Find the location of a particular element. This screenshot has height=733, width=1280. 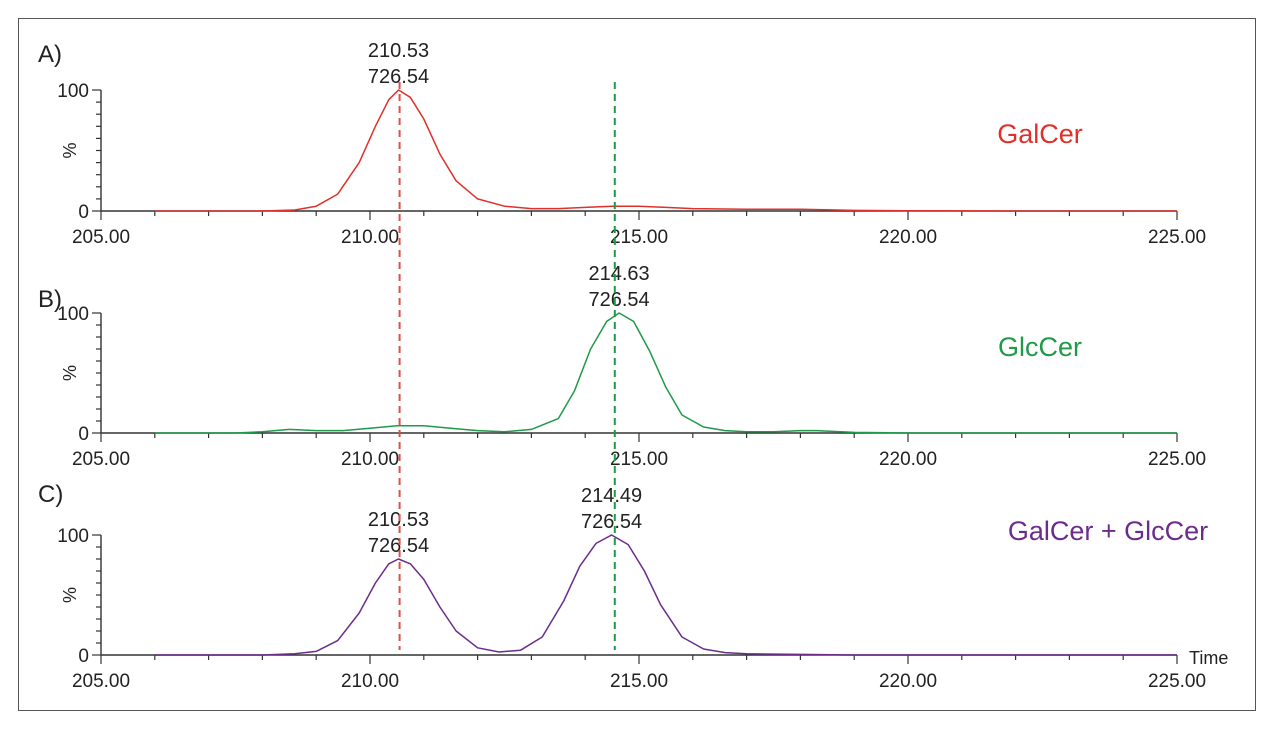

series-name-label: GalCer is located at coordinates (1040, 134).